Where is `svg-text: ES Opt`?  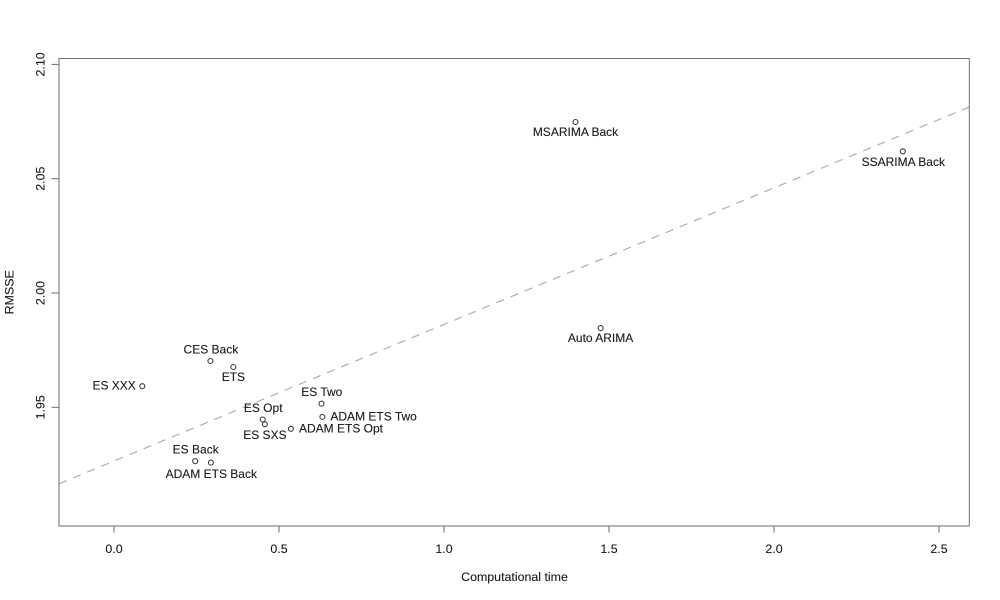
svg-text: ES Opt is located at coordinates (263, 408).